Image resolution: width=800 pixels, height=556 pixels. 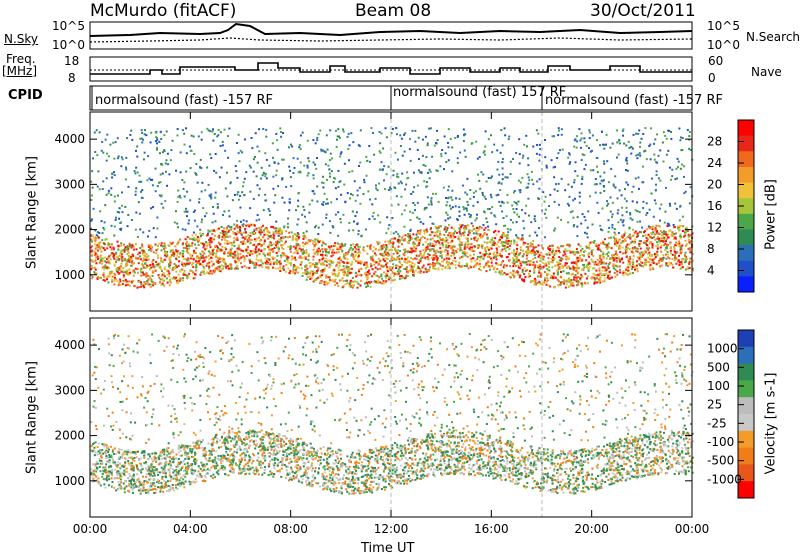 I want to click on power-colorbar-tick: 20, so click(x=714, y=185).